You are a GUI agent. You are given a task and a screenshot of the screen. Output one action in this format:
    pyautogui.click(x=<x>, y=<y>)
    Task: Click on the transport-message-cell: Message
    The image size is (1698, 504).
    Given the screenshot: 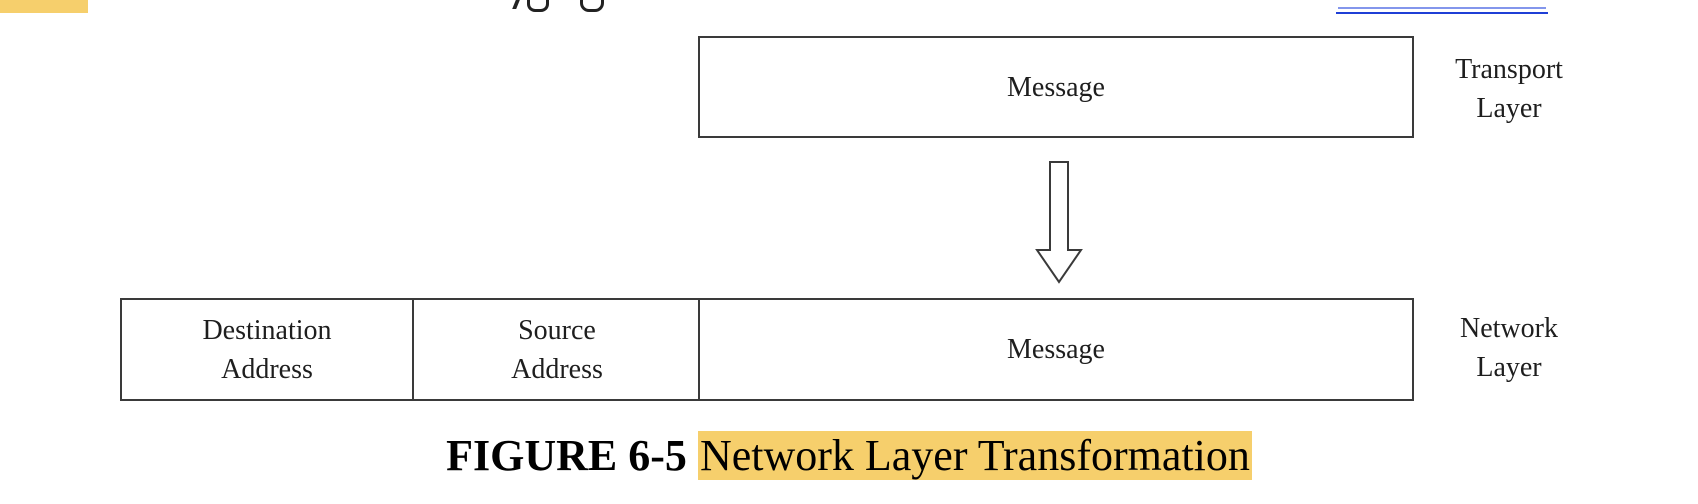 What is the action you would take?
    pyautogui.click(x=1056, y=87)
    